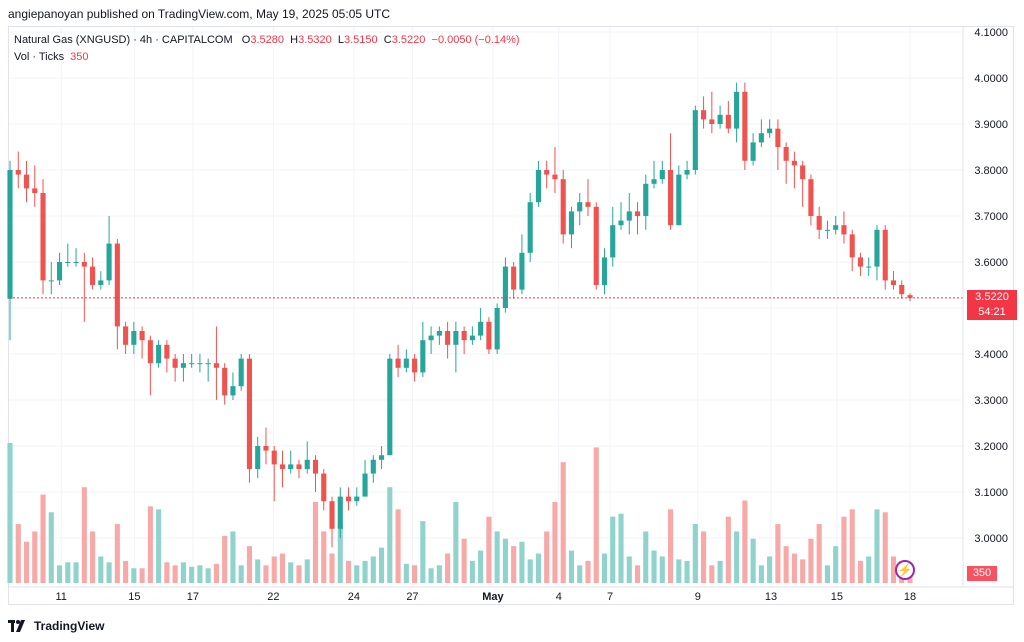 This screenshot has height=642, width=1024. What do you see at coordinates (910, 597) in the screenshot?
I see `x-tick-label: 18` at bounding box center [910, 597].